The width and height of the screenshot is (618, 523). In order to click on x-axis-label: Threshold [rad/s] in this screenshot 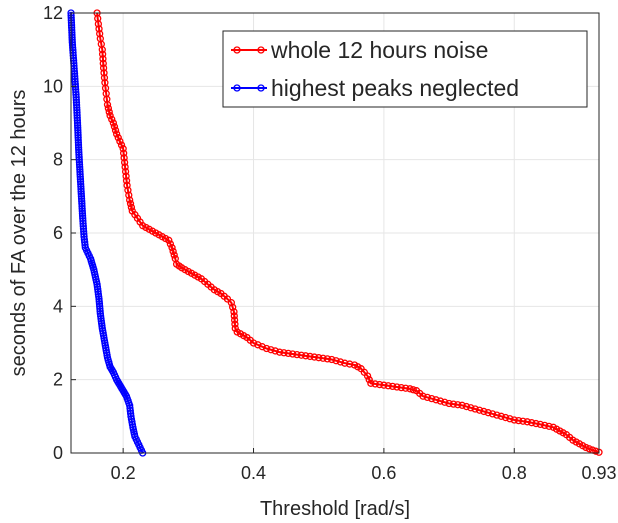, I will do `click(335, 509)`.